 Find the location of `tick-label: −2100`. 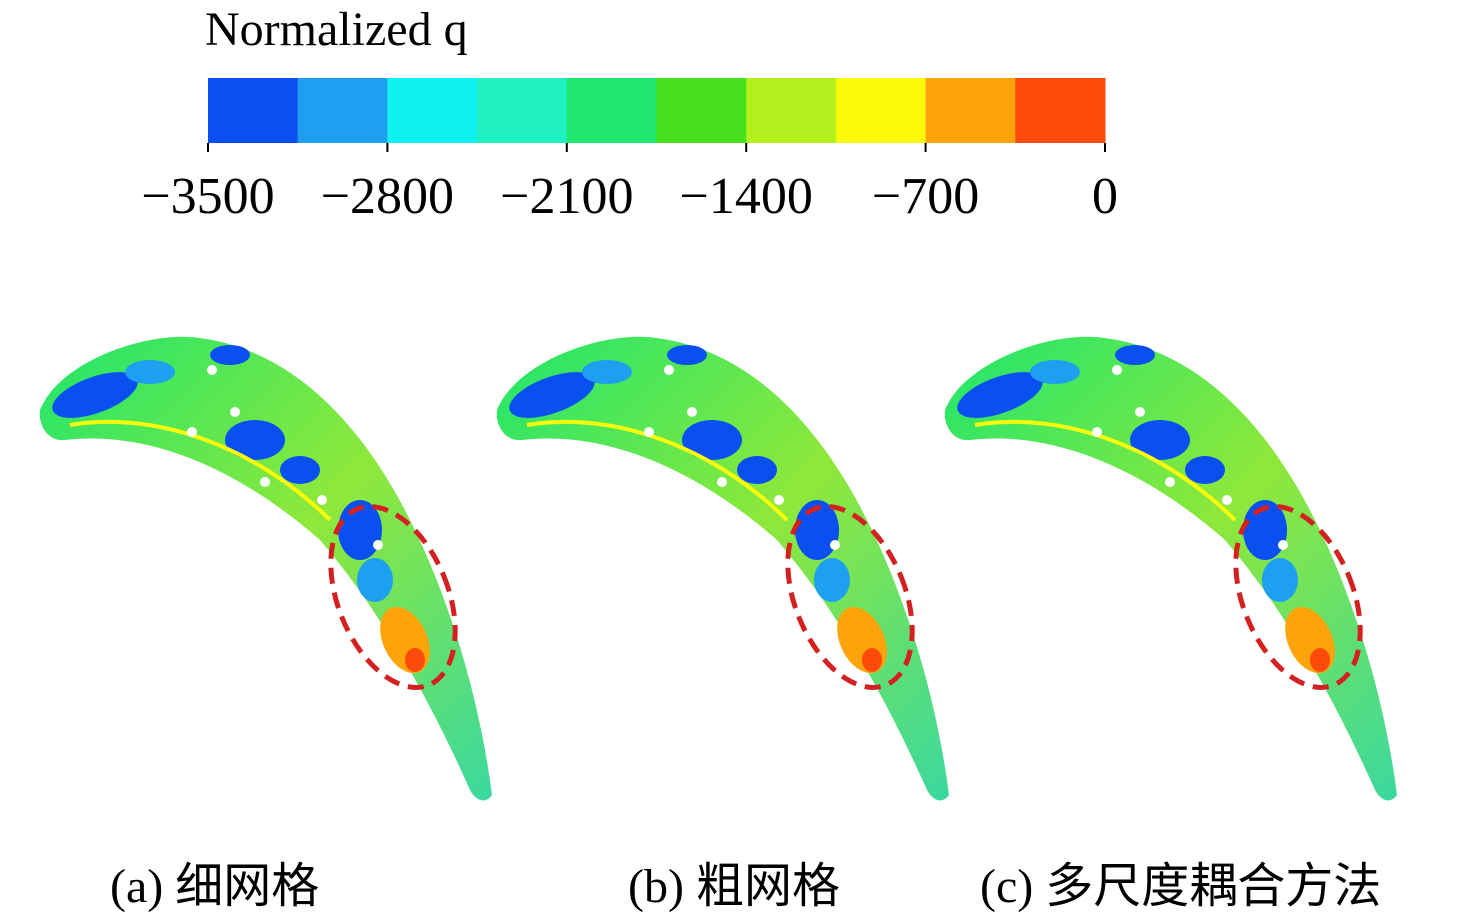

tick-label: −2100 is located at coordinates (566, 196).